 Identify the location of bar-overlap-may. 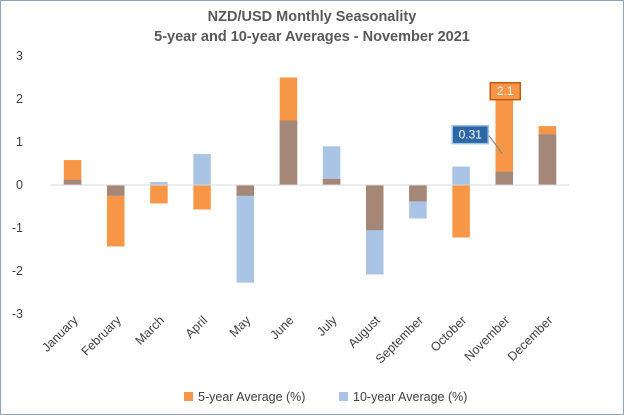
(245, 190).